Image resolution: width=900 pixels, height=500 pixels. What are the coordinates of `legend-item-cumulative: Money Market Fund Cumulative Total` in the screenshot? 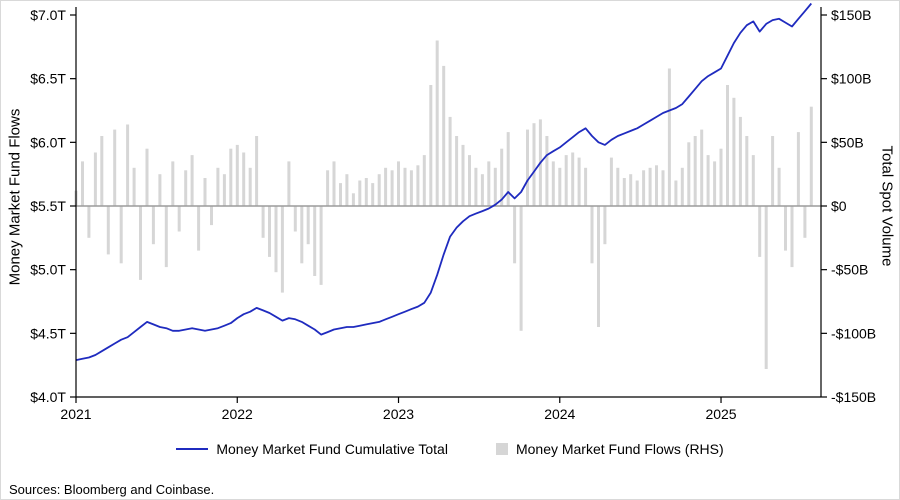 It's located at (312, 449).